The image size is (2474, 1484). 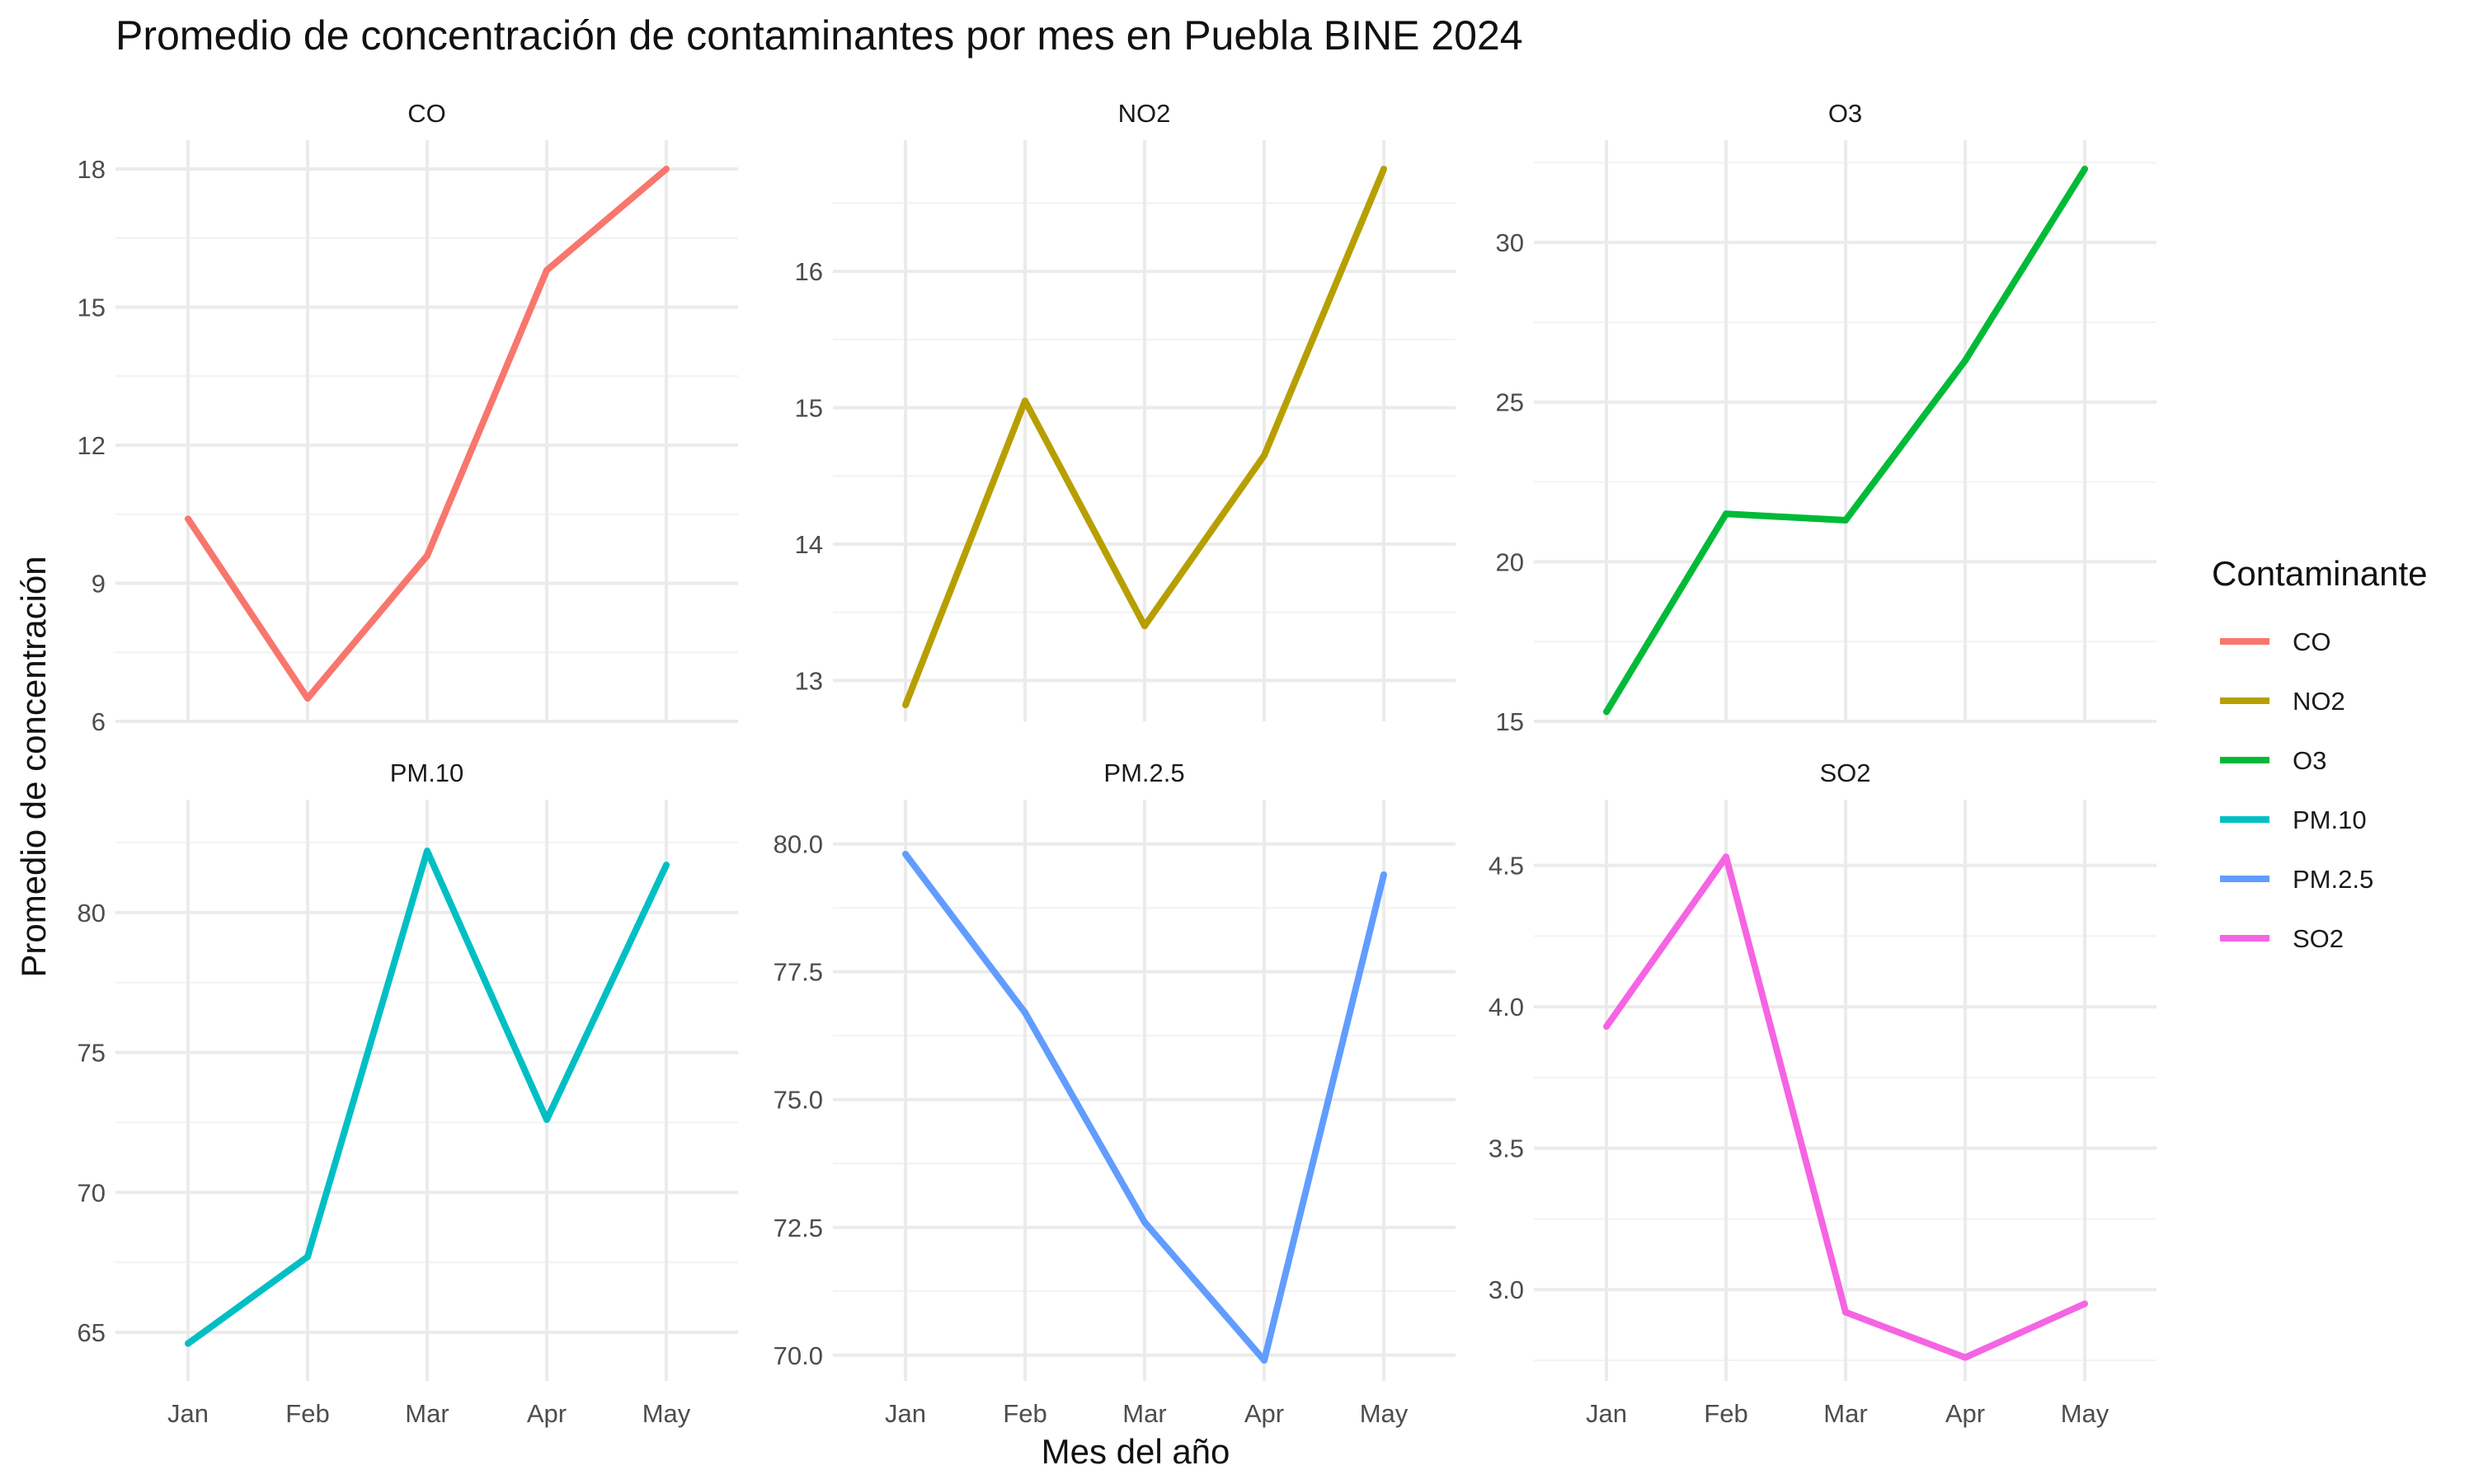 I want to click on facet-strip-label: PM.2.5, so click(x=1143, y=772).